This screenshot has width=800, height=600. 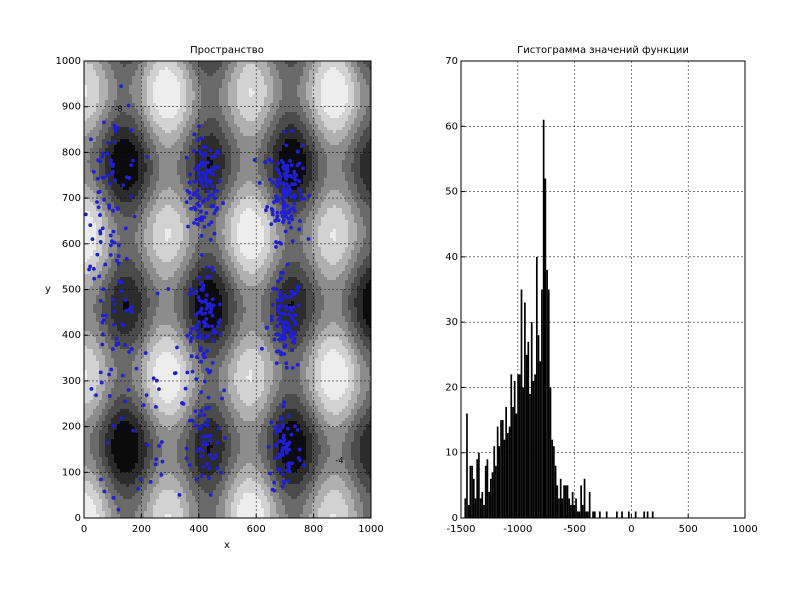 I want to click on contour-y-tick-label: 200, so click(x=71, y=427).